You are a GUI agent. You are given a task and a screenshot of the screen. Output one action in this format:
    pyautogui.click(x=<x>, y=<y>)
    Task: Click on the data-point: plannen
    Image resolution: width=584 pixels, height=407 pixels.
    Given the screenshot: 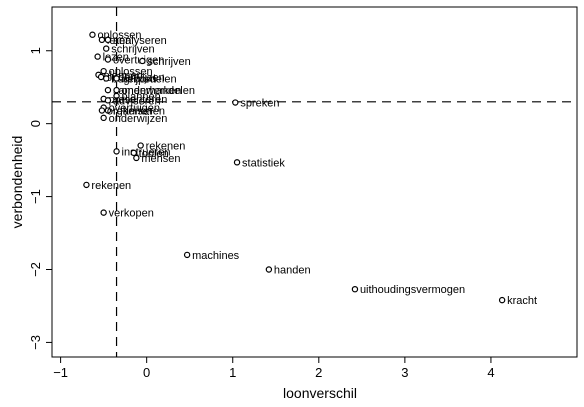 What is the action you would take?
    pyautogui.click(x=137, y=97)
    